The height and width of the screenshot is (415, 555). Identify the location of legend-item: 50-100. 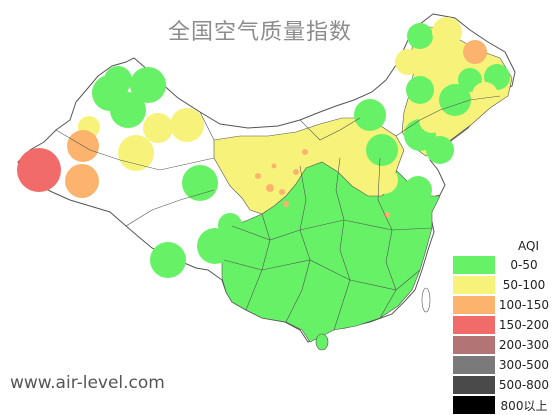
(503, 285).